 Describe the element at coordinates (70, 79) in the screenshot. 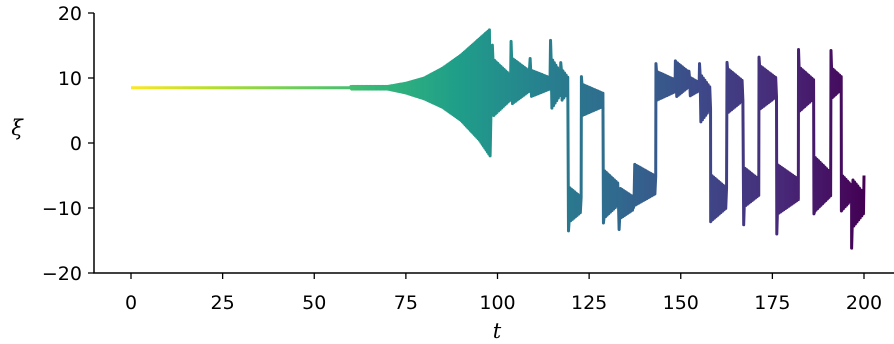

I see `y-tick-label: 10` at that location.